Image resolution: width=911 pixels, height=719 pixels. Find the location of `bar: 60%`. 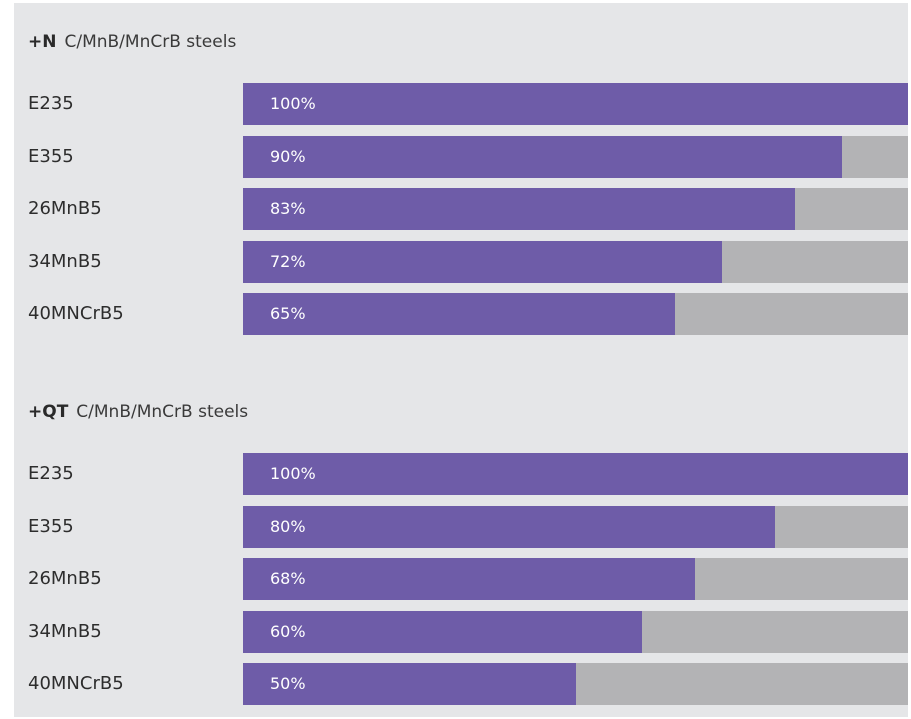

bar: 60% is located at coordinates (442, 632).